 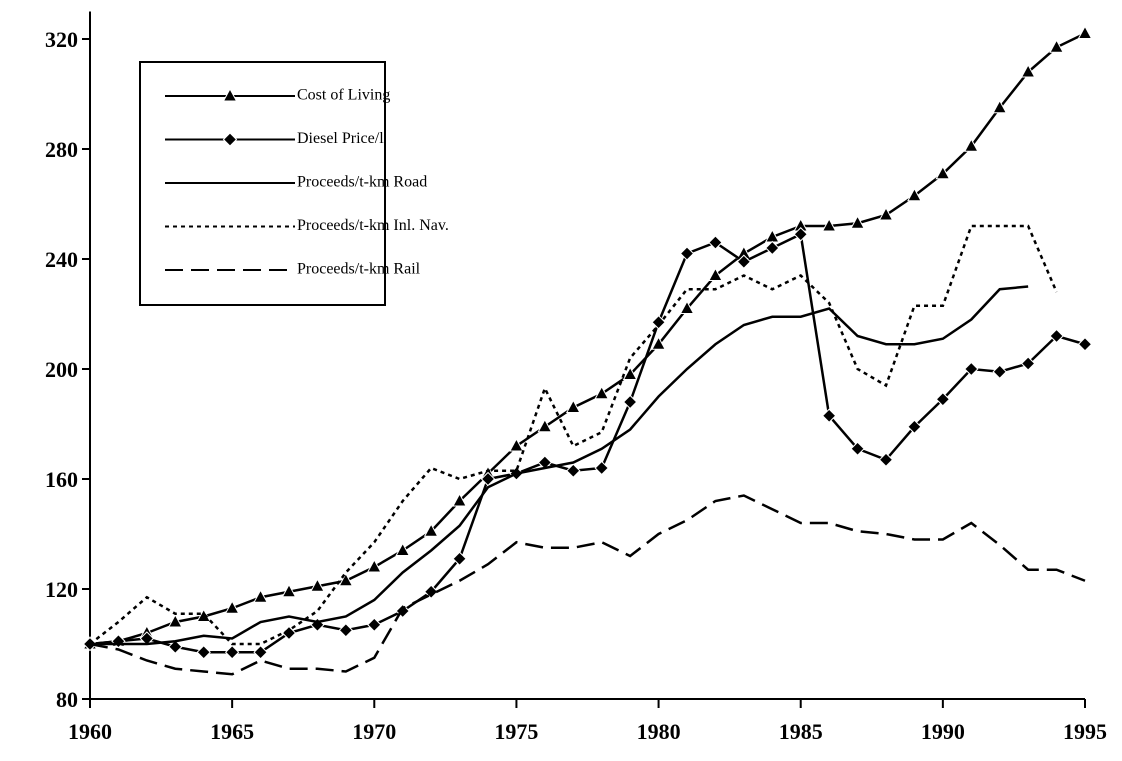 I want to click on legend-label: Proceeds/t-km Road, so click(x=362, y=182).